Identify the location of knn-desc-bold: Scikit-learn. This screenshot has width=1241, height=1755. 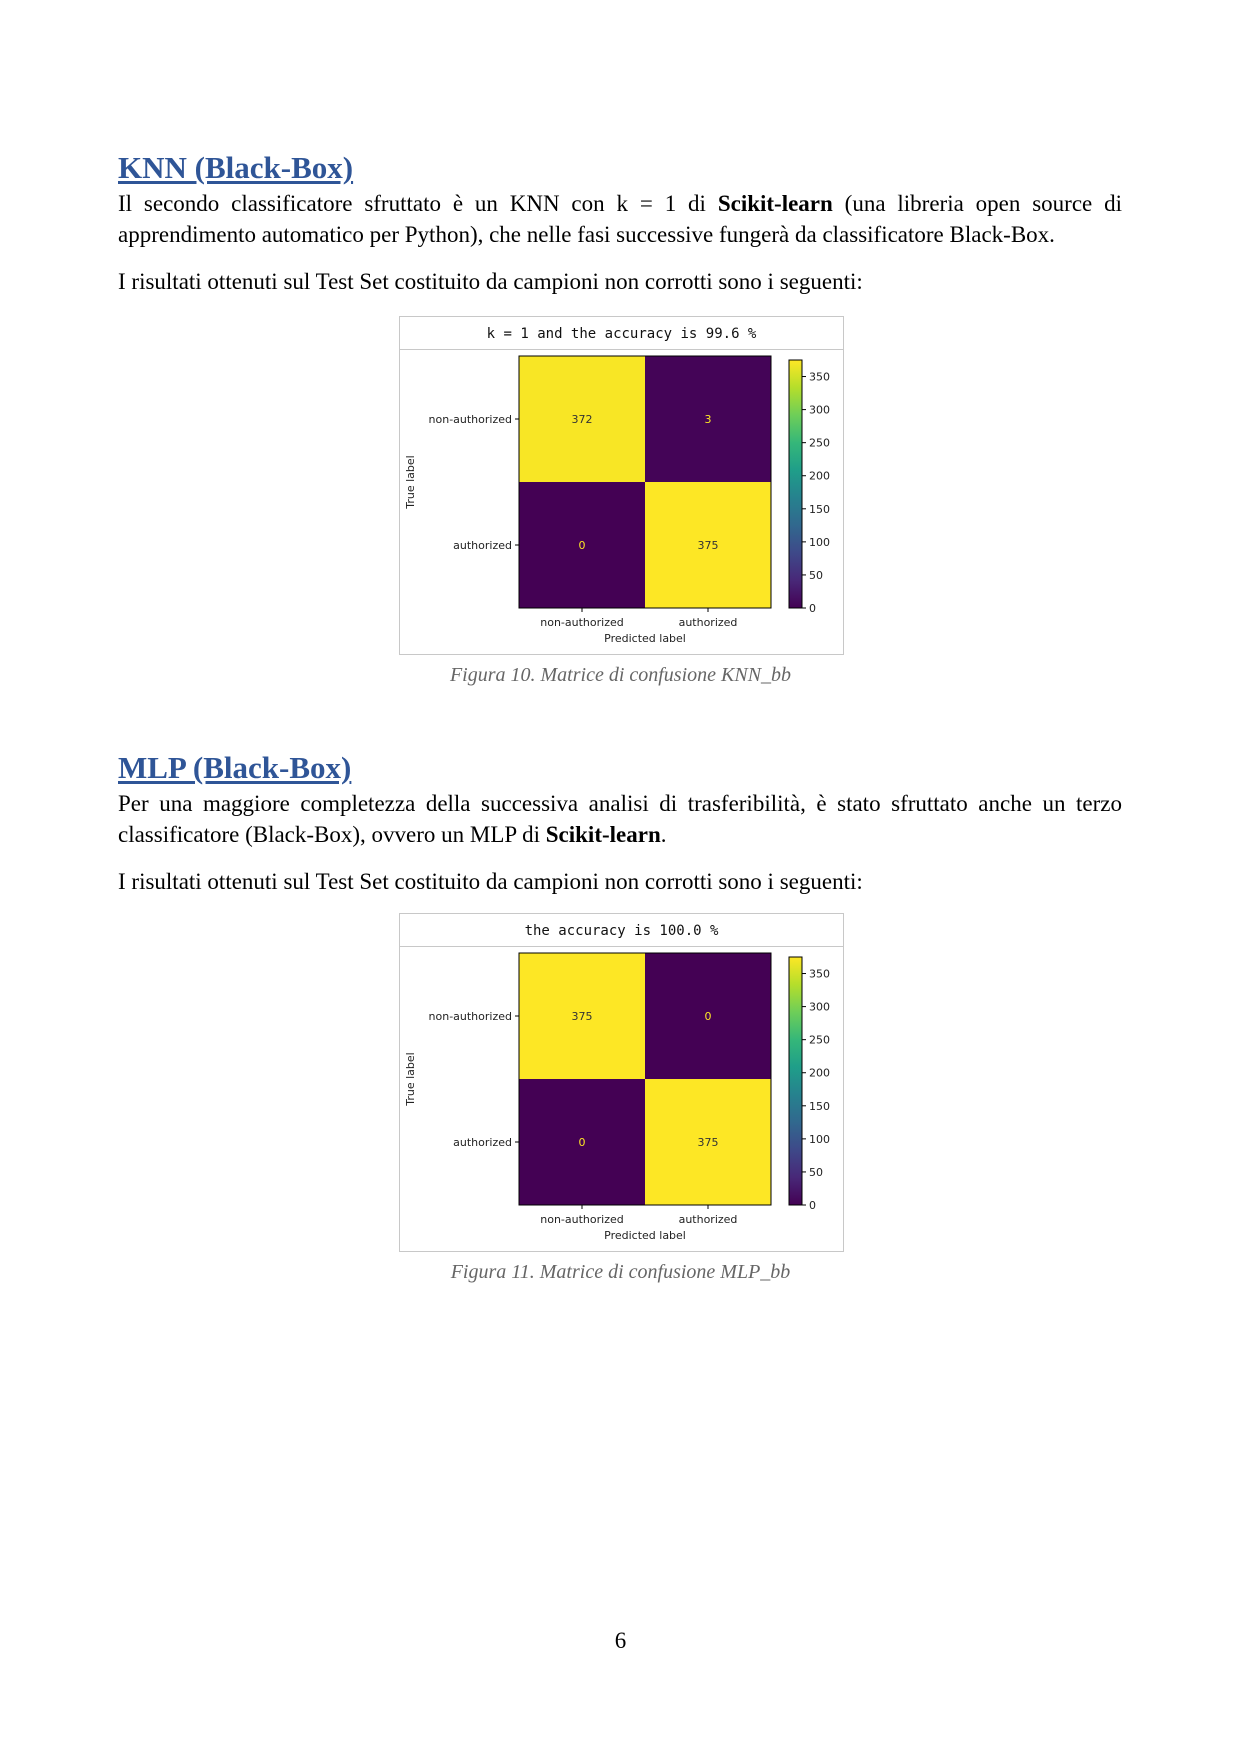
(775, 203).